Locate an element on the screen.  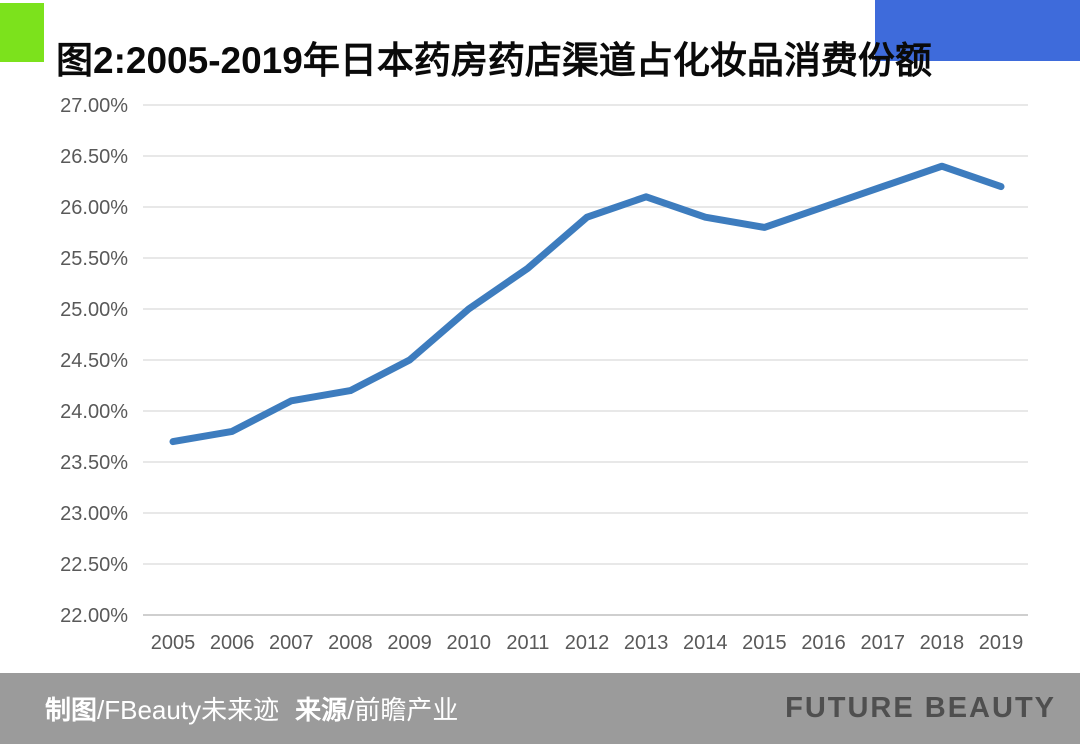
x-tick-label: 2017 is located at coordinates (882, 643).